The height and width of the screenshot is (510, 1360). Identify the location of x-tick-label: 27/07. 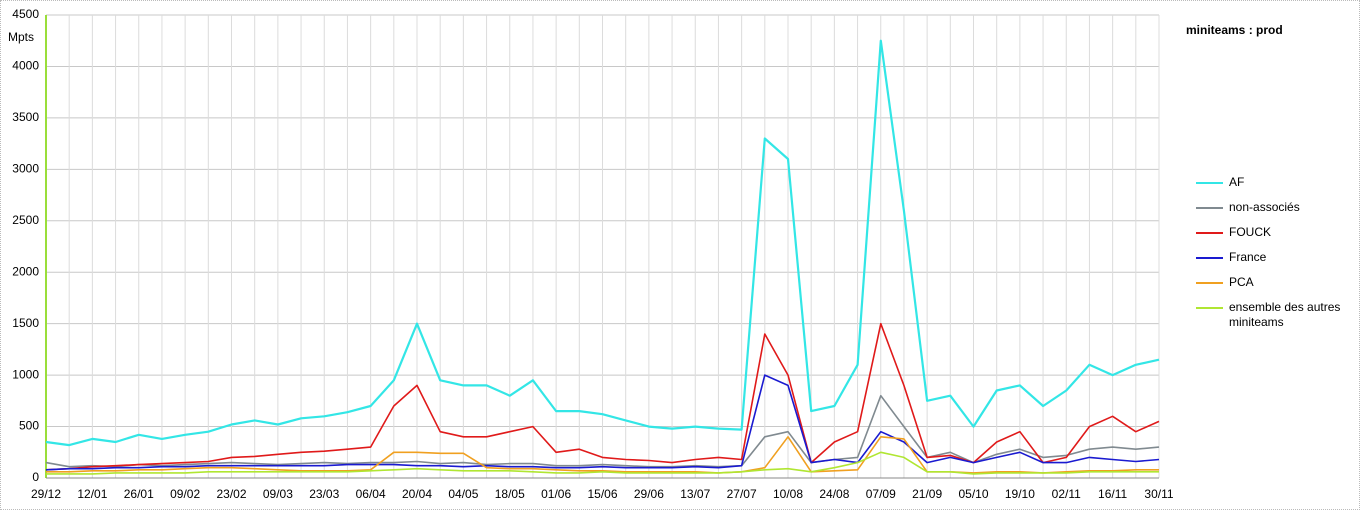
(742, 494).